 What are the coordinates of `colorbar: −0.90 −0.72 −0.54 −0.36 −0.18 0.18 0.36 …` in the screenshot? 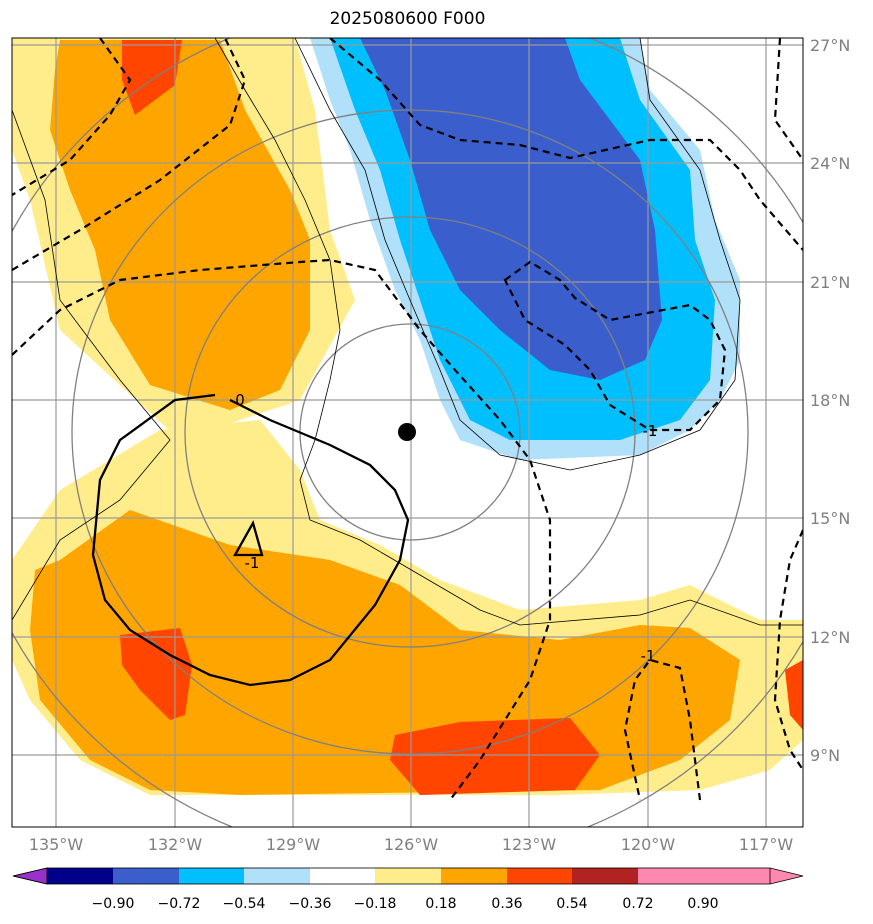 It's located at (408, 889).